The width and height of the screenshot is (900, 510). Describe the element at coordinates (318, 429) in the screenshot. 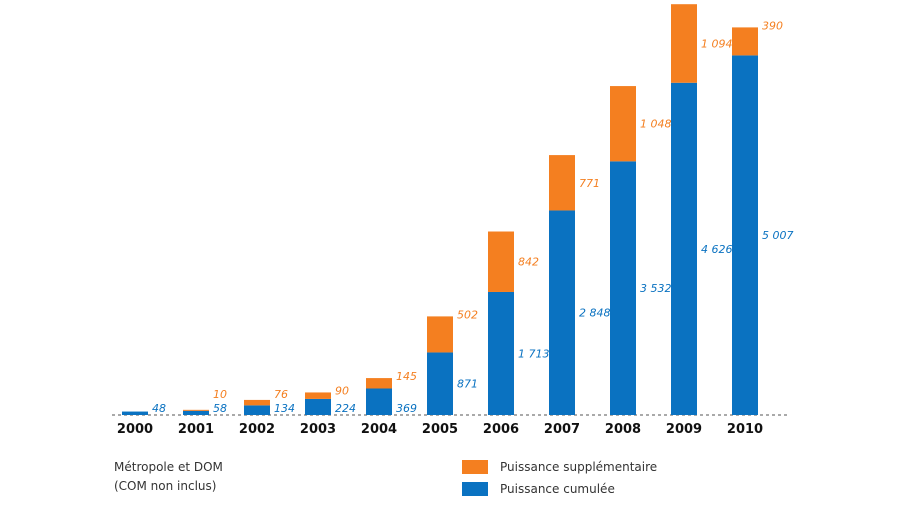

I see `x-tick-2003: 2003` at that location.